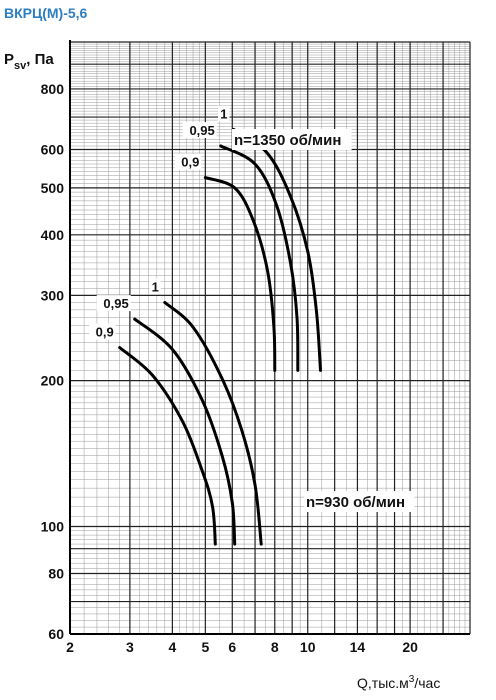  I want to click on x-axis-label: Q,тыс.м3/час, so click(398, 682).